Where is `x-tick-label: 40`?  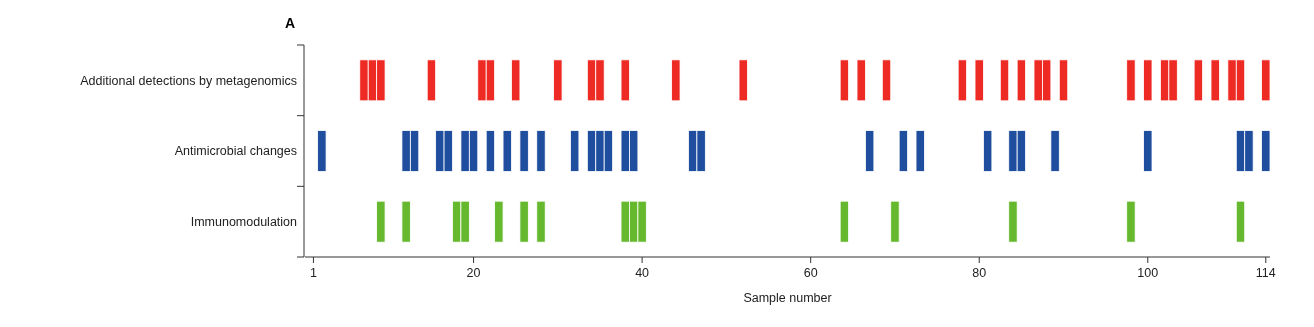 x-tick-label: 40 is located at coordinates (642, 273).